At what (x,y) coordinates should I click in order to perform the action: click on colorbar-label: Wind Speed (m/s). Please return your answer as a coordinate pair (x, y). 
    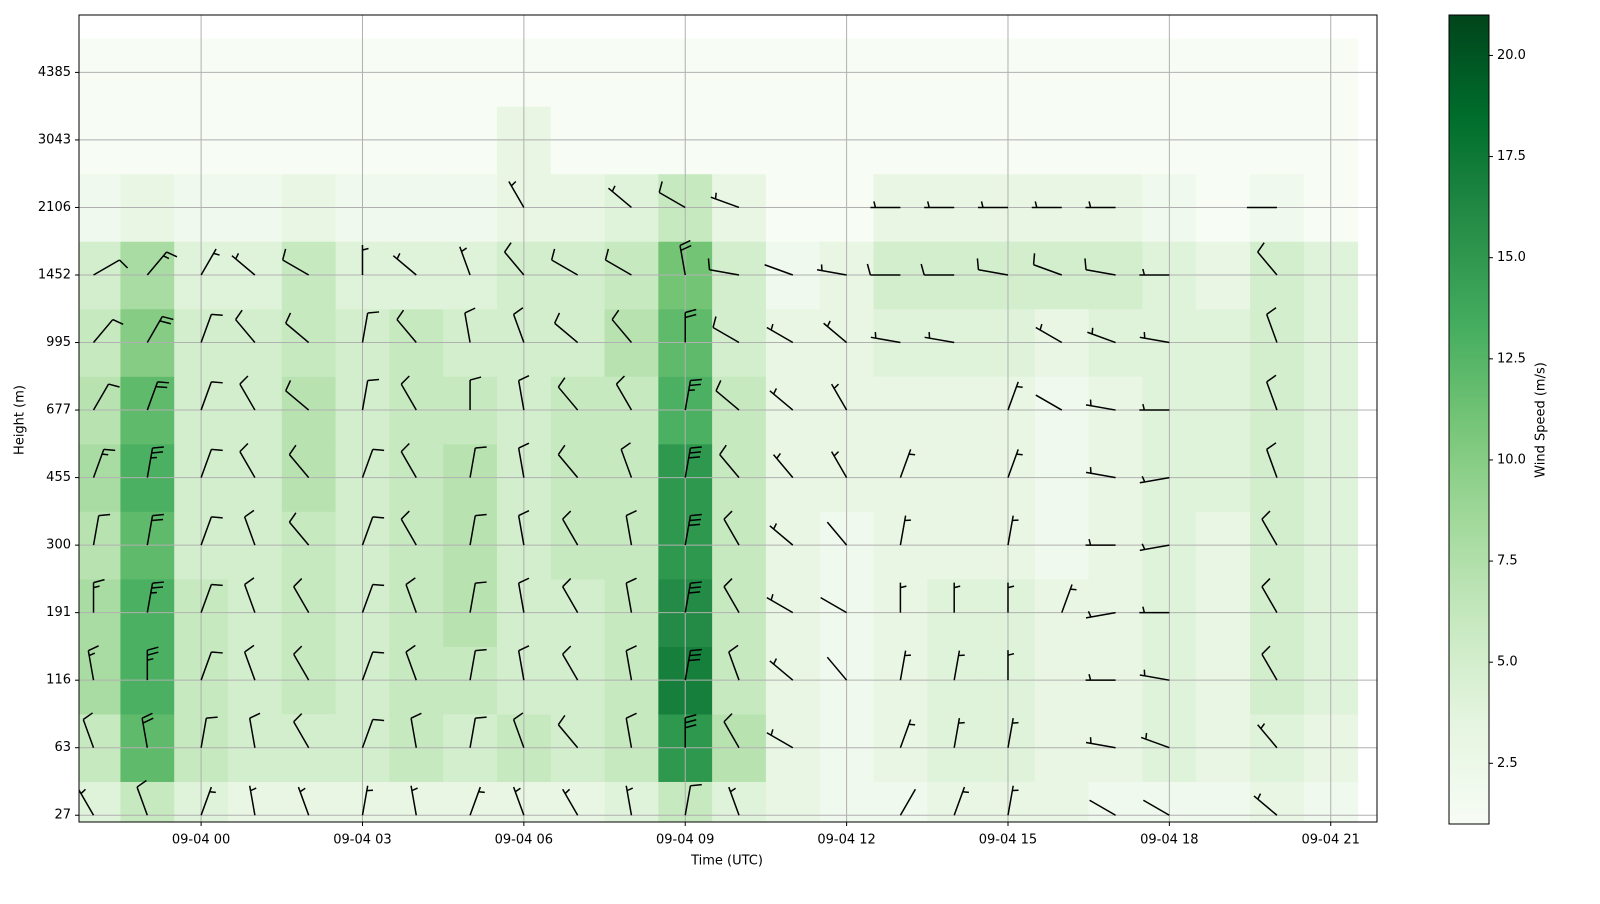
    Looking at the image, I should click on (1541, 420).